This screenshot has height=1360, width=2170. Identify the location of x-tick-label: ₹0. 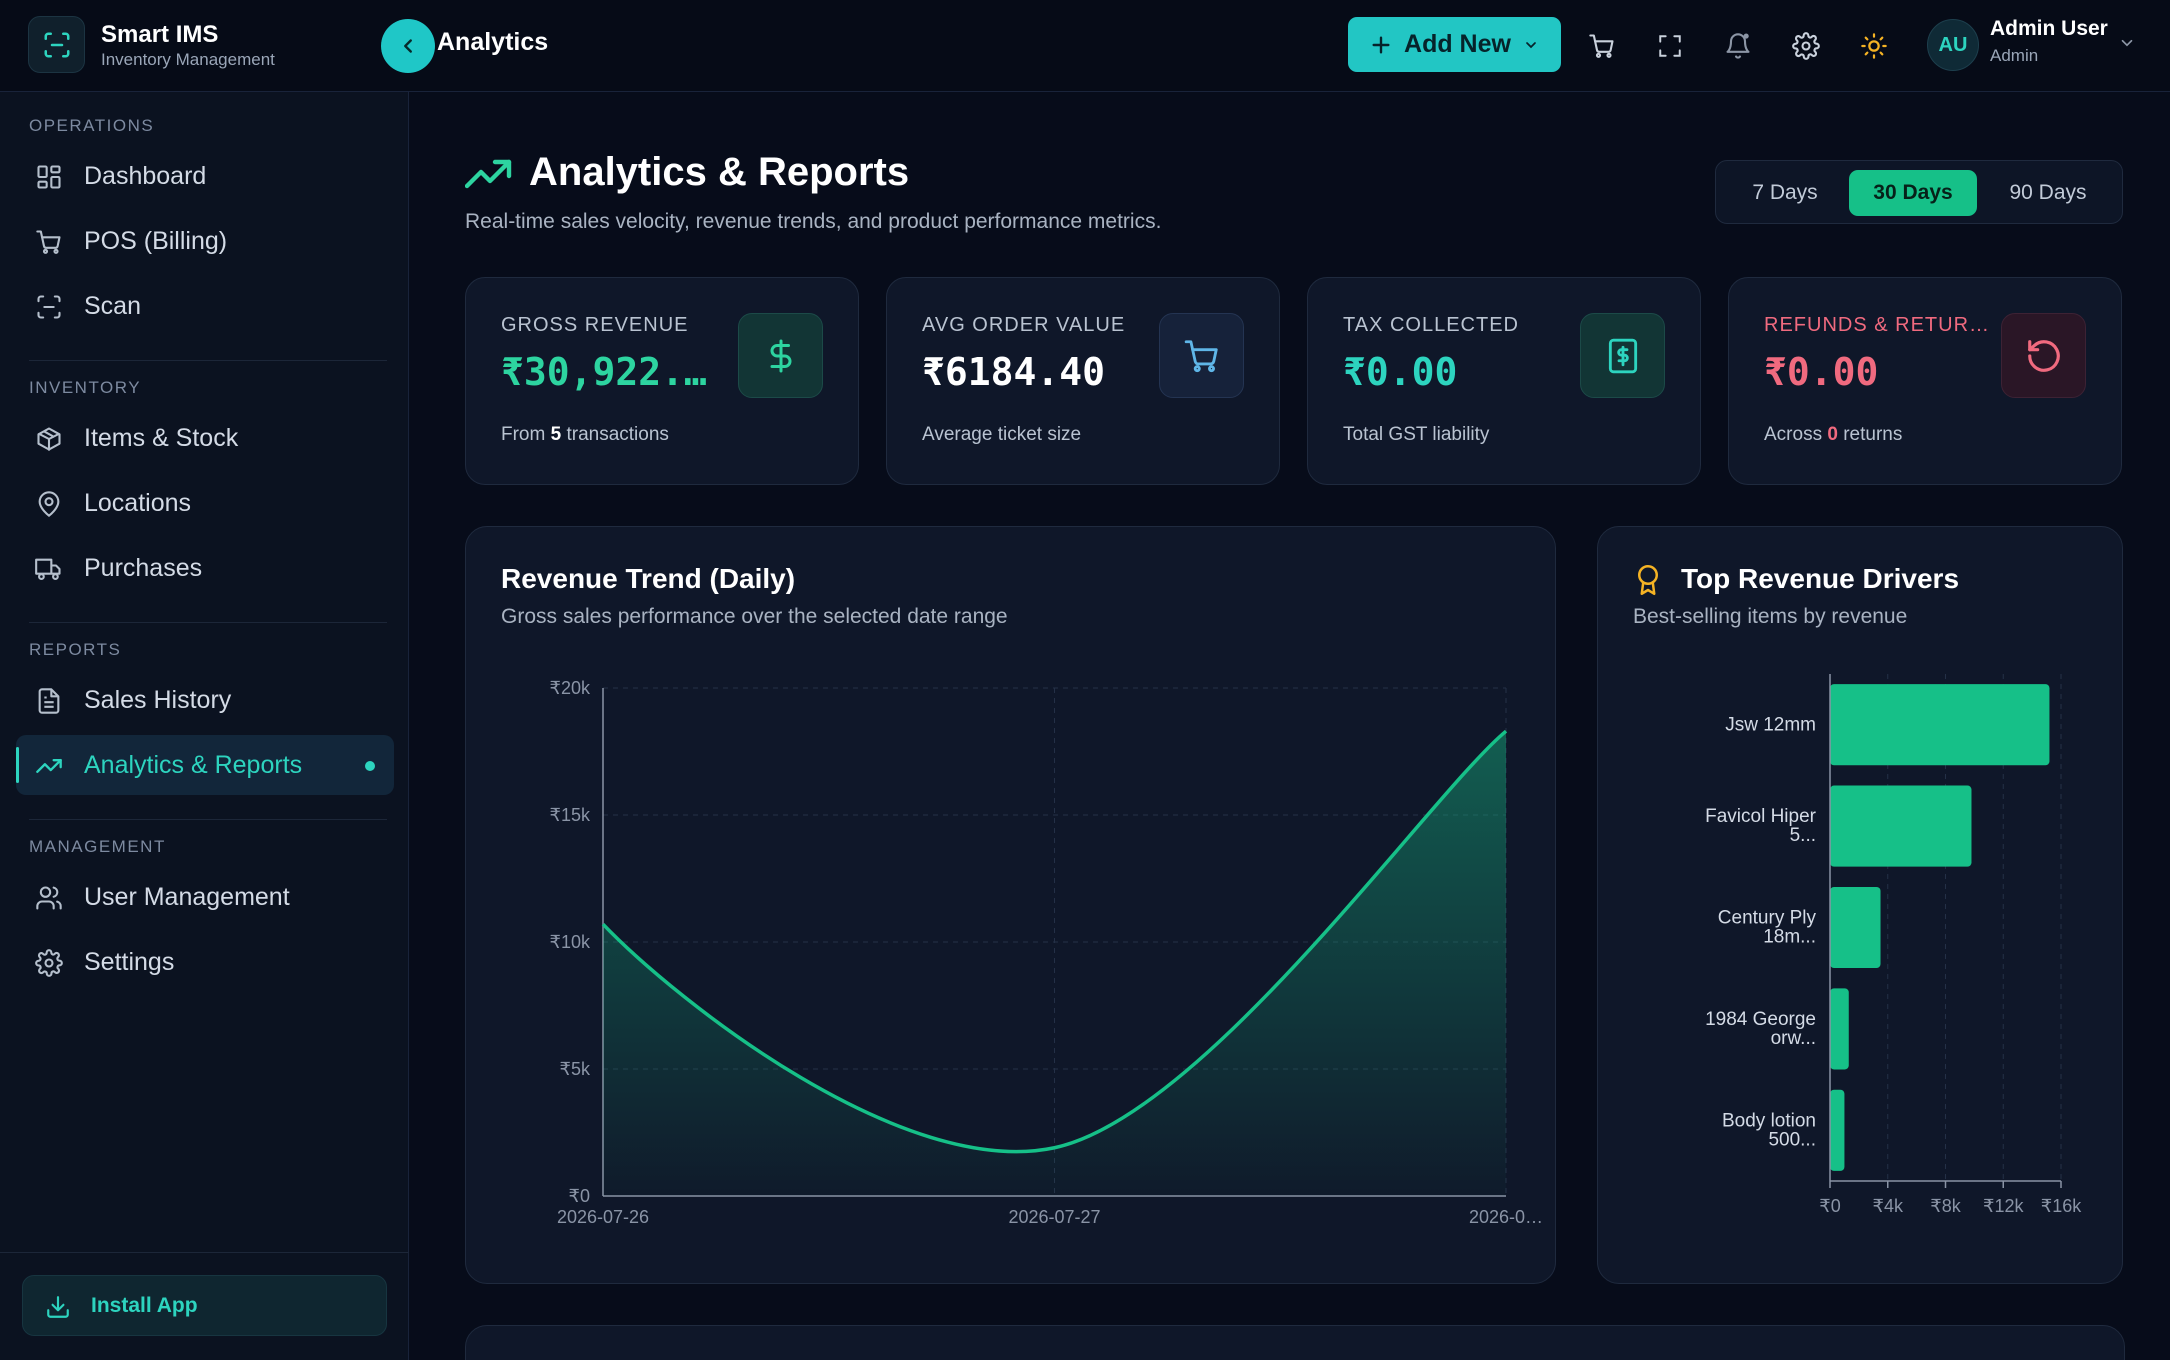
(1829, 1206).